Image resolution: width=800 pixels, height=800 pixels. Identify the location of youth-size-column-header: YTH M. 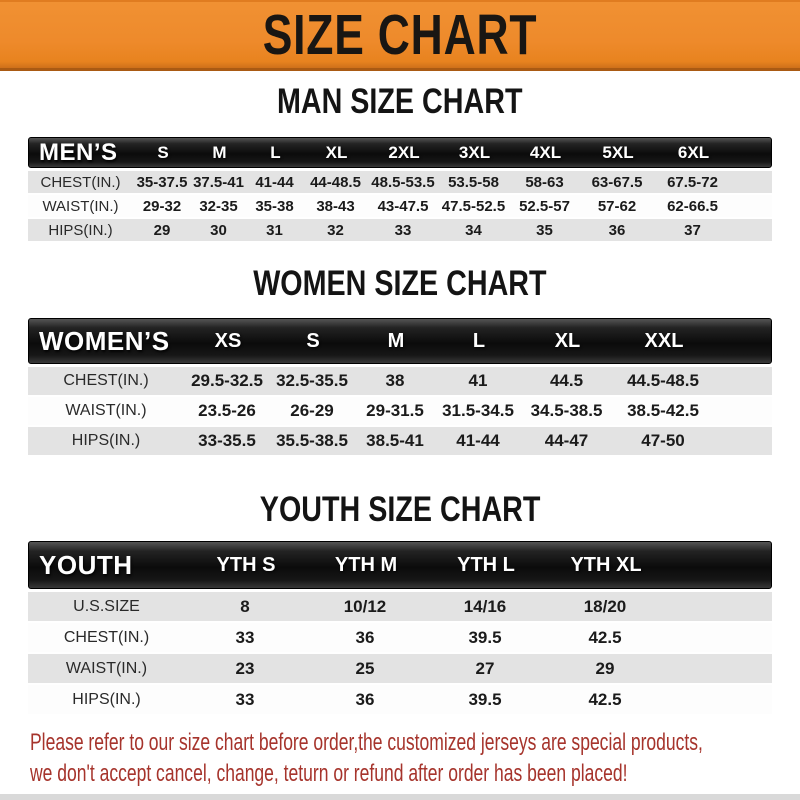
(366, 564).